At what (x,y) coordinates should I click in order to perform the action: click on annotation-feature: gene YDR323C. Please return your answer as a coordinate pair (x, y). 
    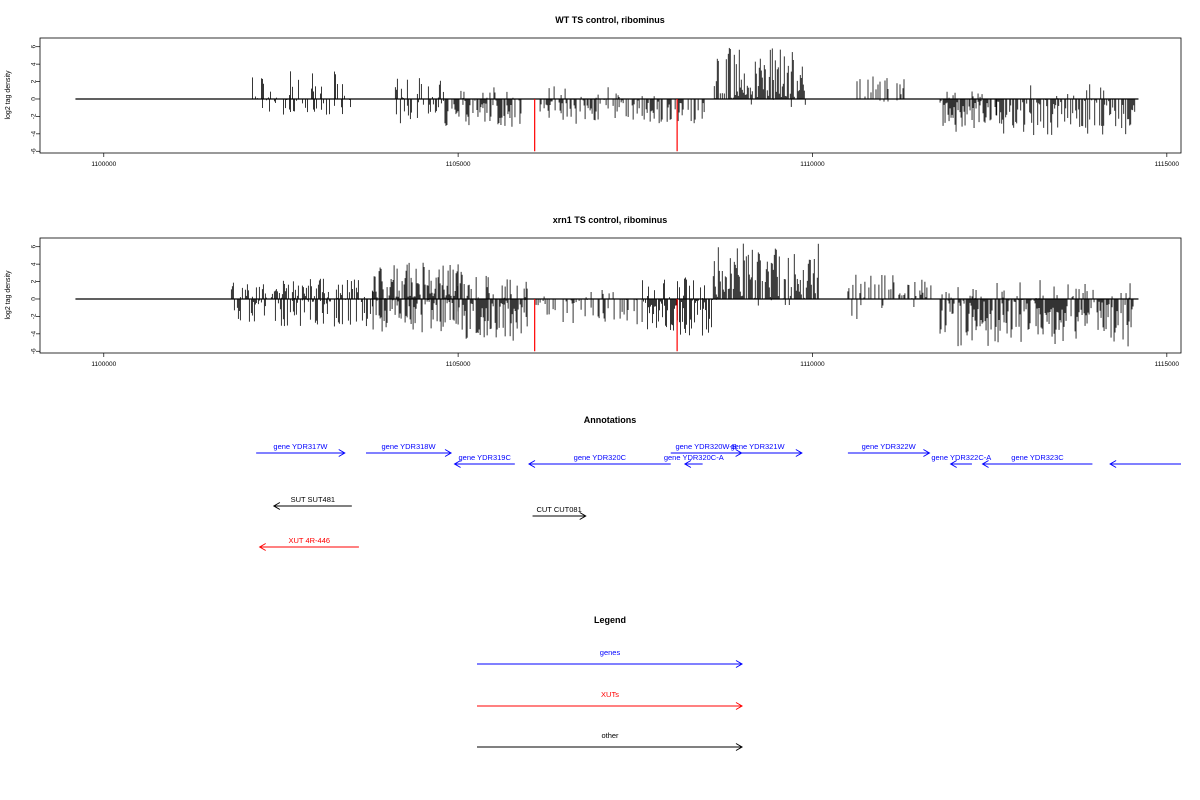
    Looking at the image, I should click on (1037, 460).